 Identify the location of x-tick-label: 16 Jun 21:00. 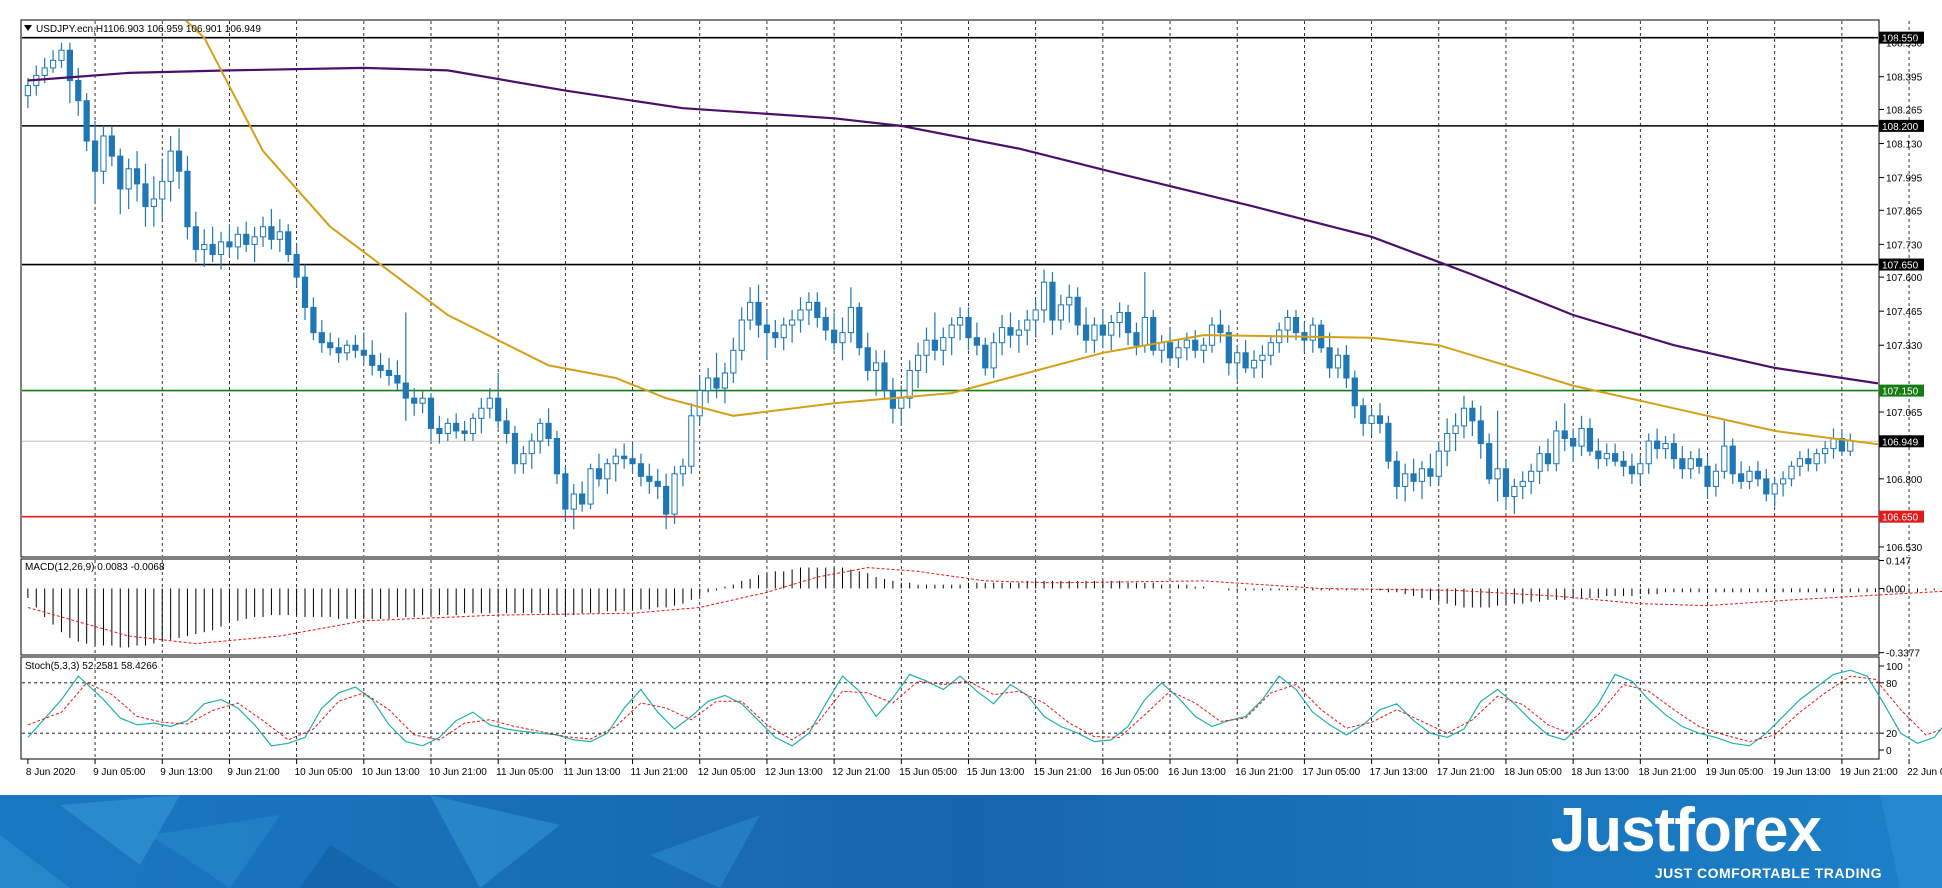
(1264, 772).